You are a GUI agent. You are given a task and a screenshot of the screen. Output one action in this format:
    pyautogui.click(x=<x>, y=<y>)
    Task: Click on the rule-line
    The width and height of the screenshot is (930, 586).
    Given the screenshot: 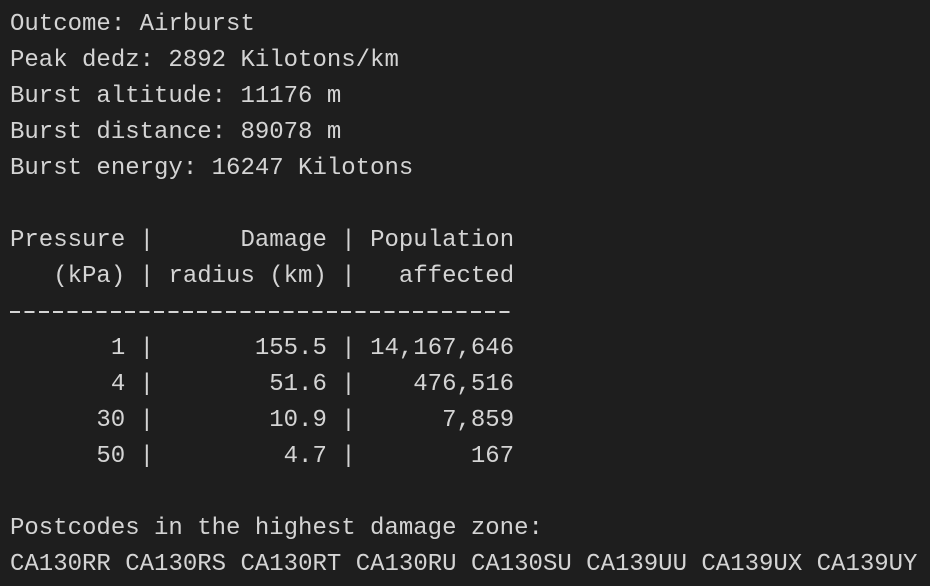 What is the action you would take?
    pyautogui.click(x=470, y=313)
    